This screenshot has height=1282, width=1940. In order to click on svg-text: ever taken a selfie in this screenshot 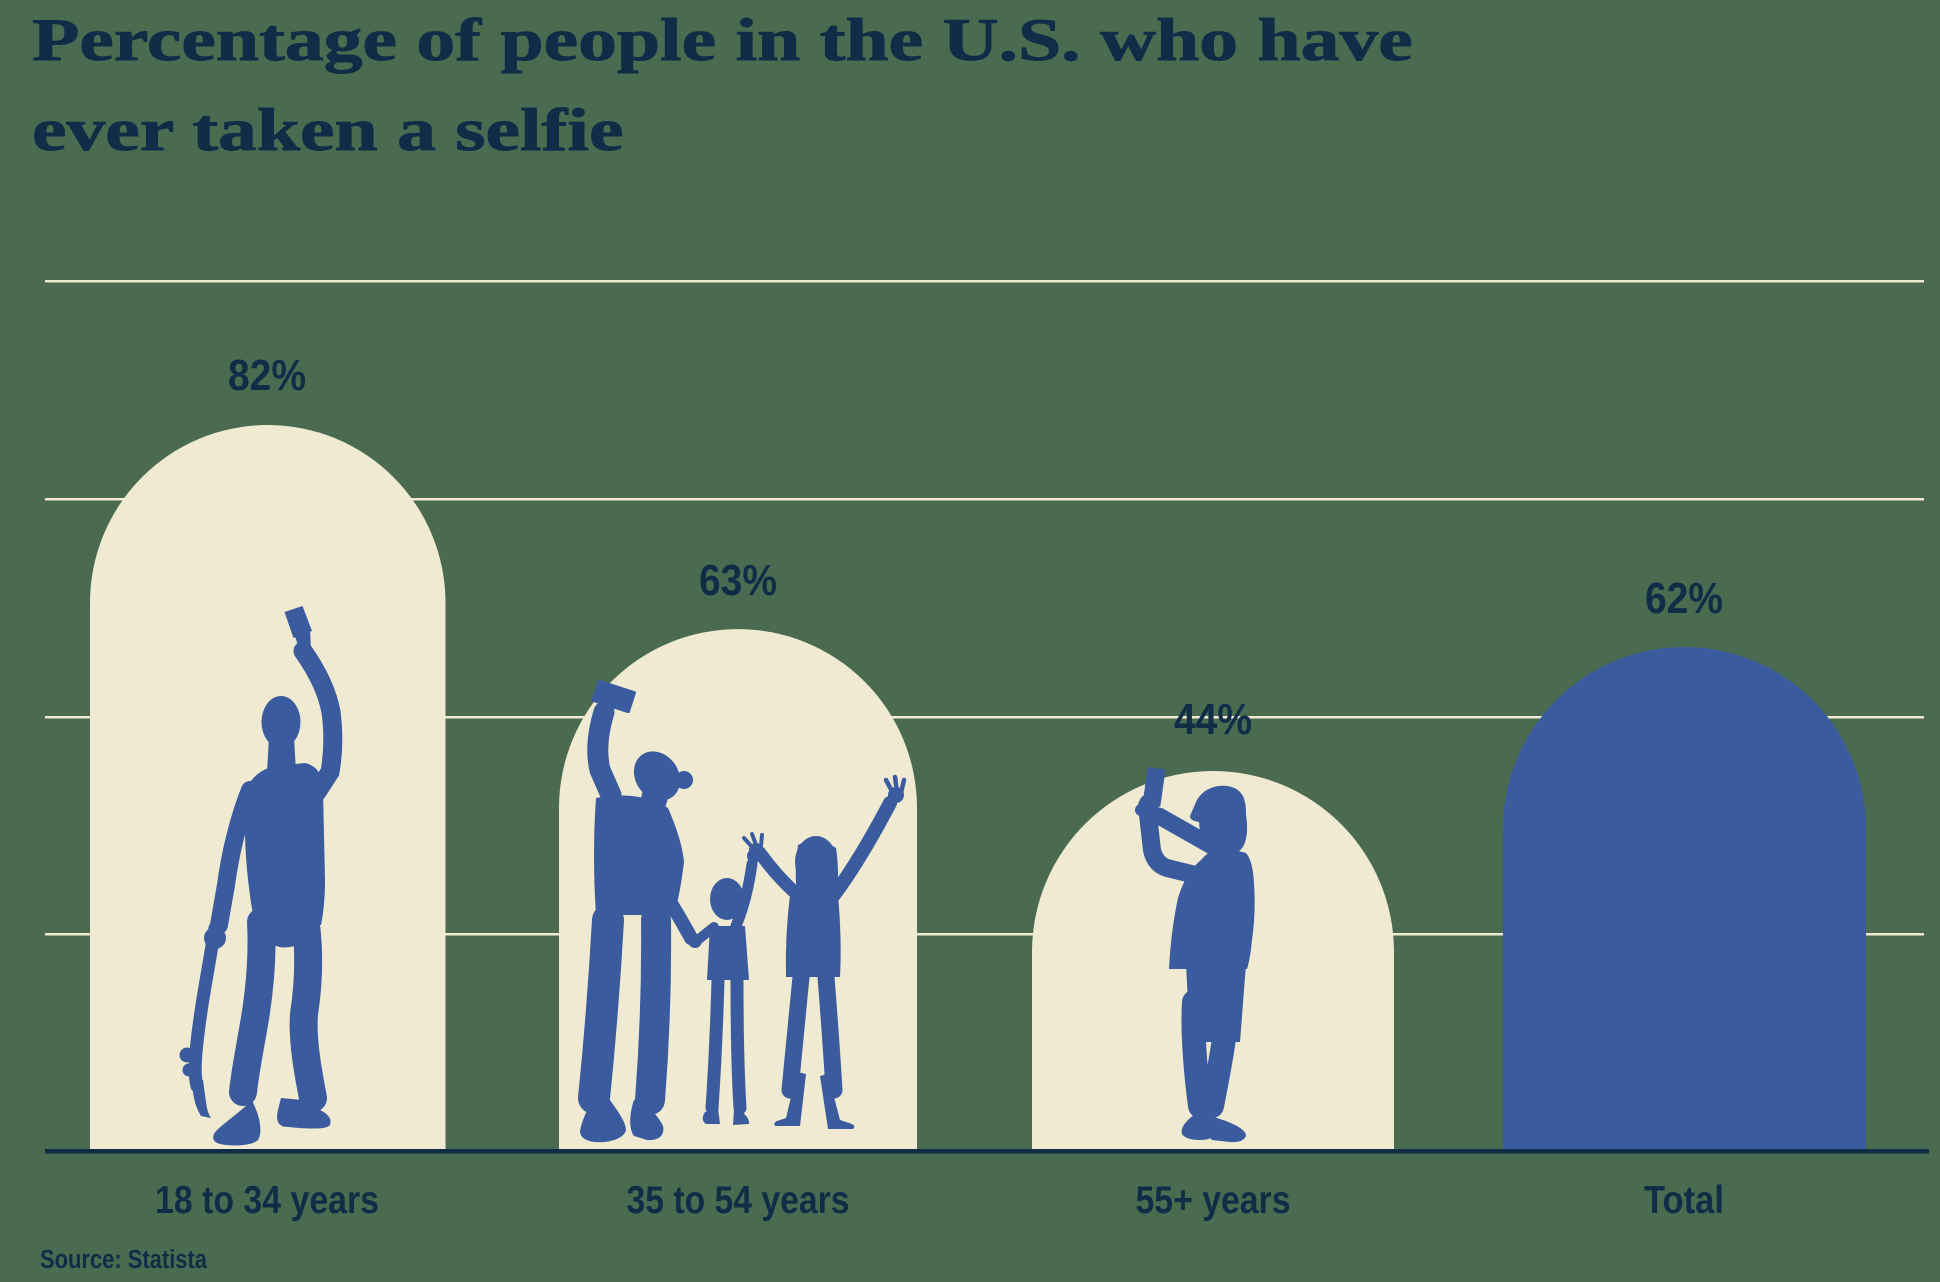, I will do `click(327, 130)`.